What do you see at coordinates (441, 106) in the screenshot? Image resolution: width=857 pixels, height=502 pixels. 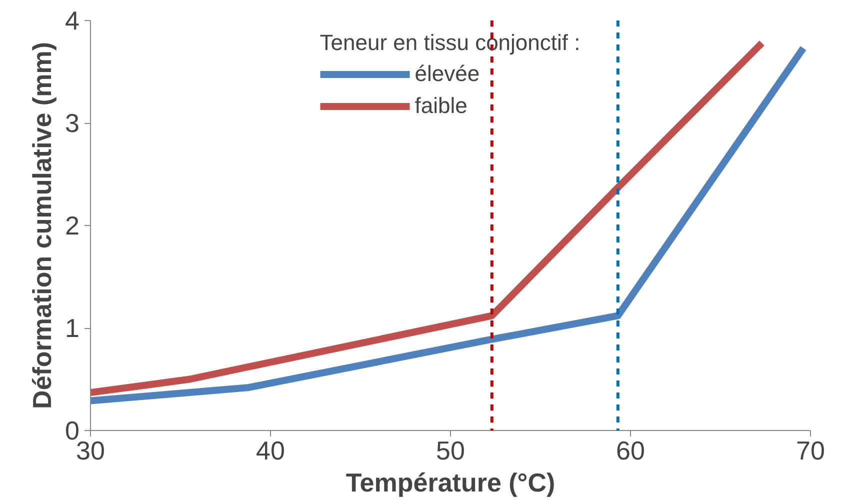 I see `legend-label: faible` at bounding box center [441, 106].